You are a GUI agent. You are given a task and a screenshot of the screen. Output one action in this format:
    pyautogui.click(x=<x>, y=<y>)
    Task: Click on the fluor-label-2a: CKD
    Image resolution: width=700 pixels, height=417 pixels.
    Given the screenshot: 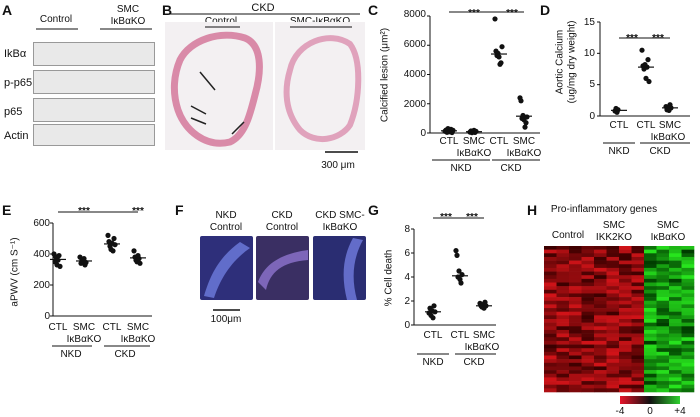 What is the action you would take?
    pyautogui.click(x=282, y=215)
    